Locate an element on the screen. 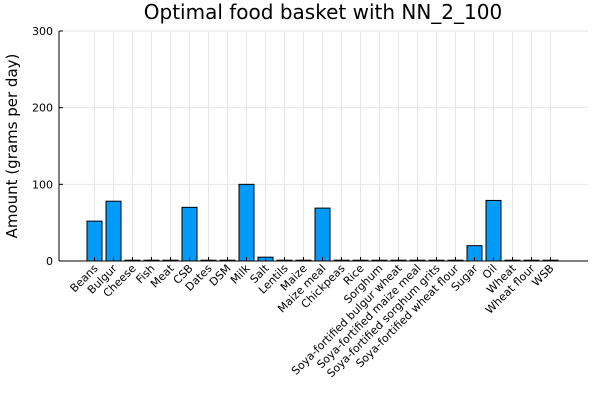  bar-csb is located at coordinates (189, 234).